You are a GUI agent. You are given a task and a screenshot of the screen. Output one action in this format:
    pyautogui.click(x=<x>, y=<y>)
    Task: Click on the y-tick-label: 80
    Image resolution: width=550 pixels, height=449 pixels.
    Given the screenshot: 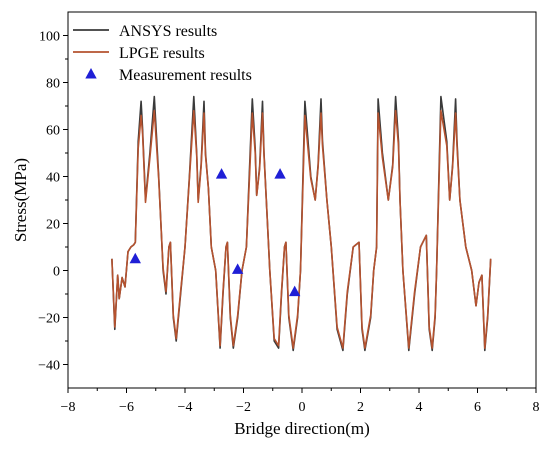 What is the action you would take?
    pyautogui.click(x=53, y=84)
    